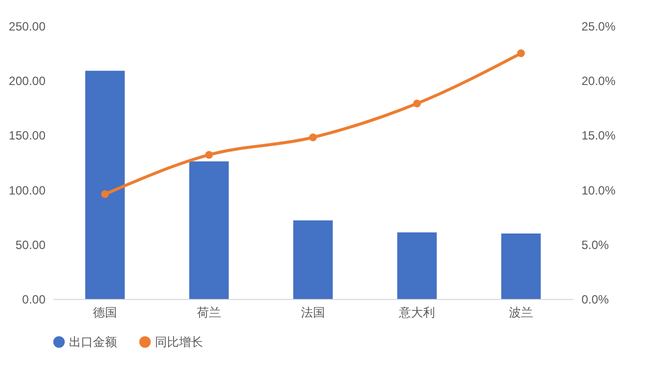 Image resolution: width=657 pixels, height=373 pixels. Describe the element at coordinates (596, 245) in the screenshot. I see `y2-tick-label: 5.0%` at that location.